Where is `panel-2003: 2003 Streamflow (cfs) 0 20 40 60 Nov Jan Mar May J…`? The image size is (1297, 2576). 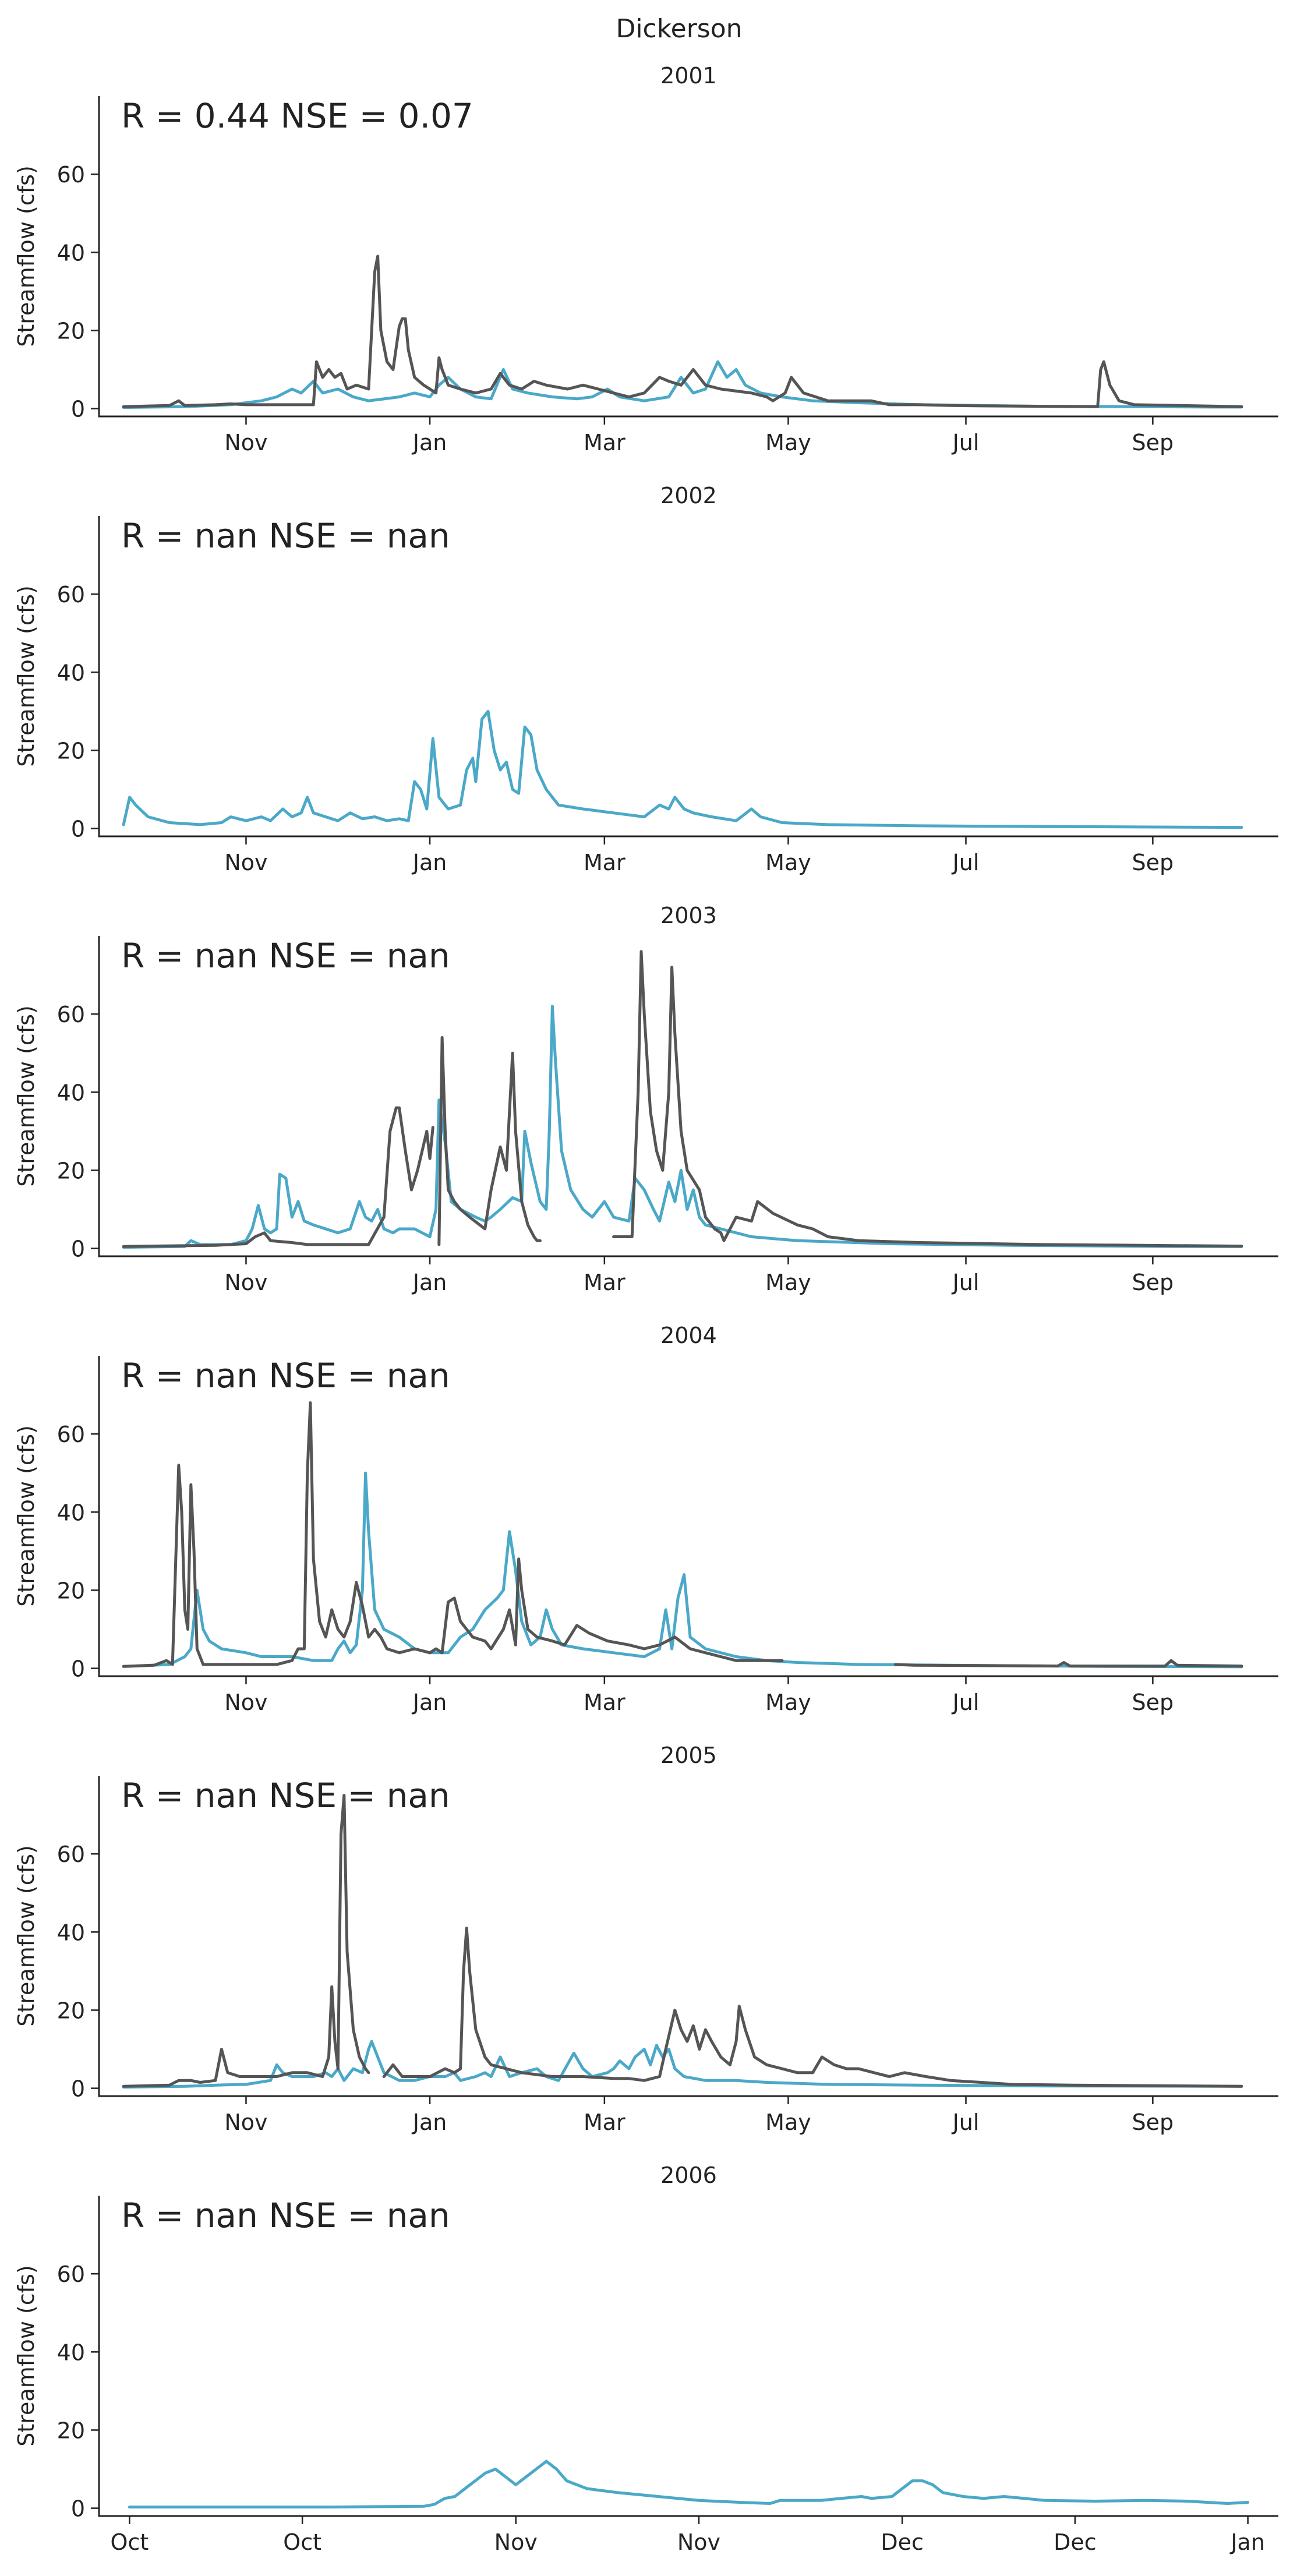 panel-2003: 2003 Streamflow (cfs) 0 20 40 60 Nov Jan Mar May J… is located at coordinates (645, 1099).